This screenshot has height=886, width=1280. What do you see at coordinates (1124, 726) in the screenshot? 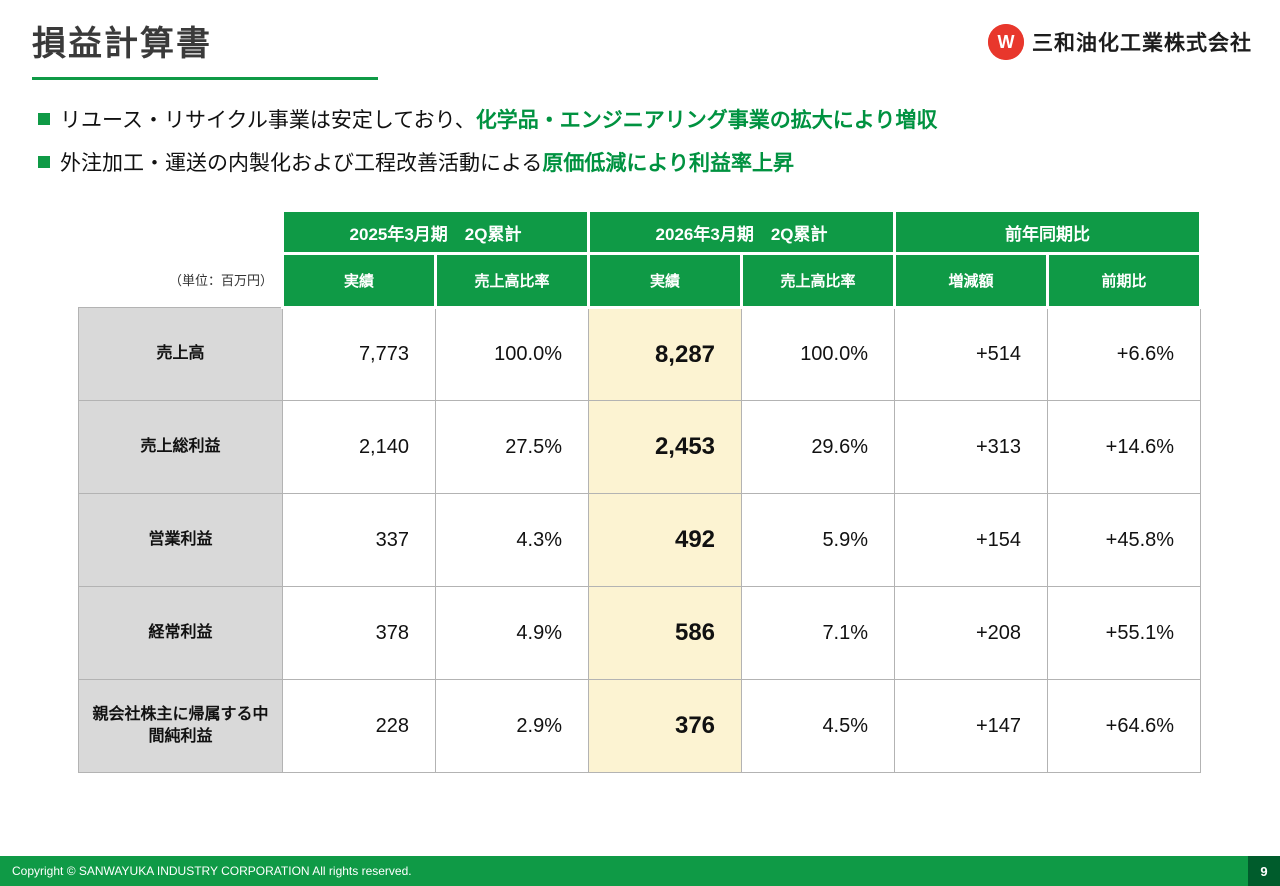
I see `table-cell: +64.6%` at bounding box center [1124, 726].